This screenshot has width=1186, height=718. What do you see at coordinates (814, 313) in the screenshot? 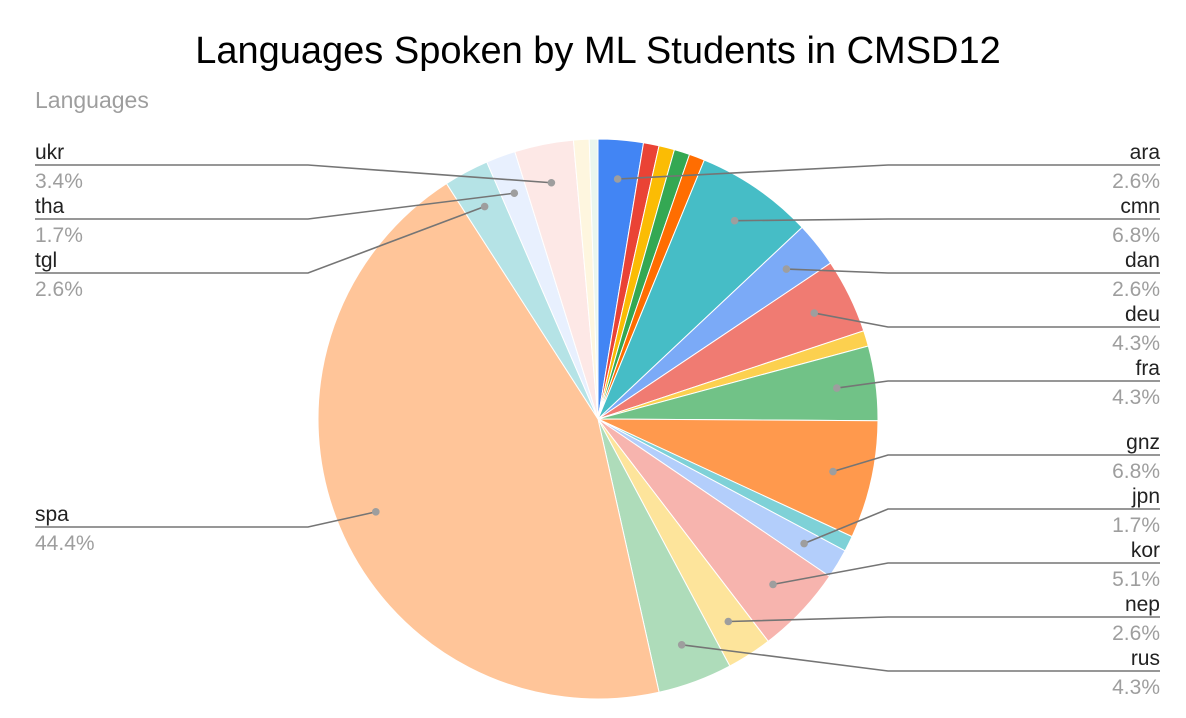
I see `leader-dot-deu` at bounding box center [814, 313].